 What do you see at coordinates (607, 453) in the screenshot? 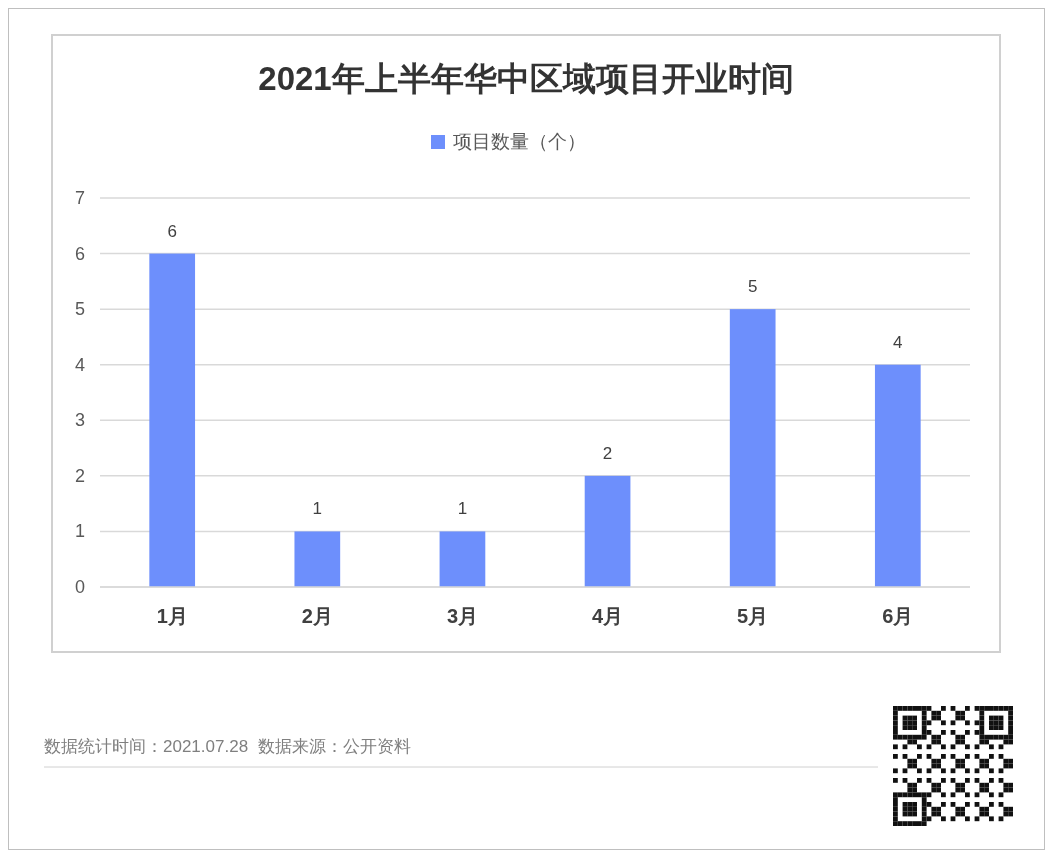
I see `data-label: 2` at bounding box center [607, 453].